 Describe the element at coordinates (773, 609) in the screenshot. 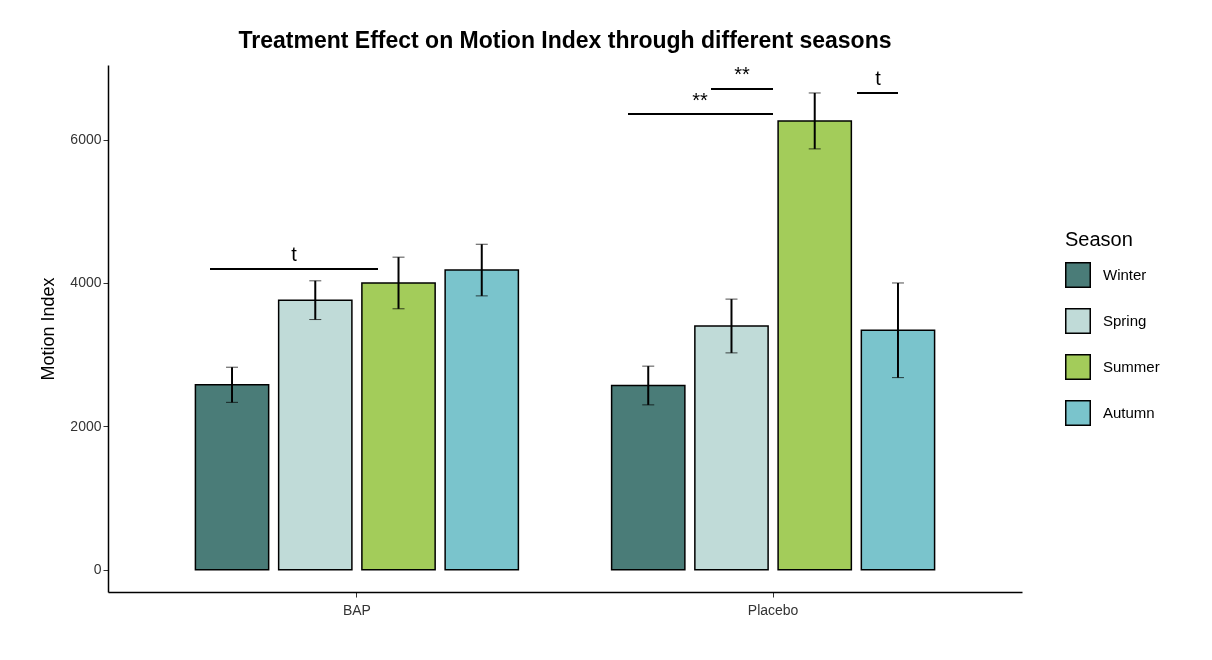

I see `x-tick-label: Placebo` at that location.